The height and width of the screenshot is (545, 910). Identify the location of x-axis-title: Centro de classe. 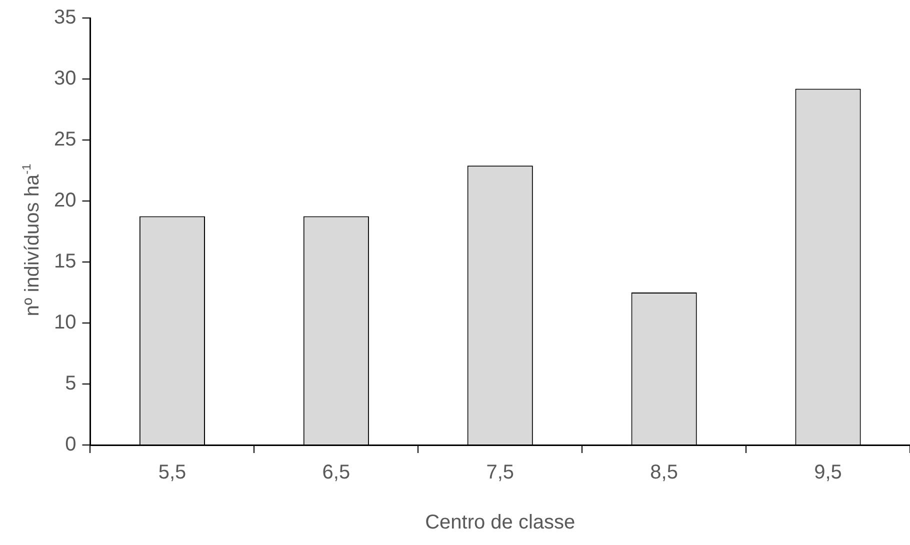
(500, 523).